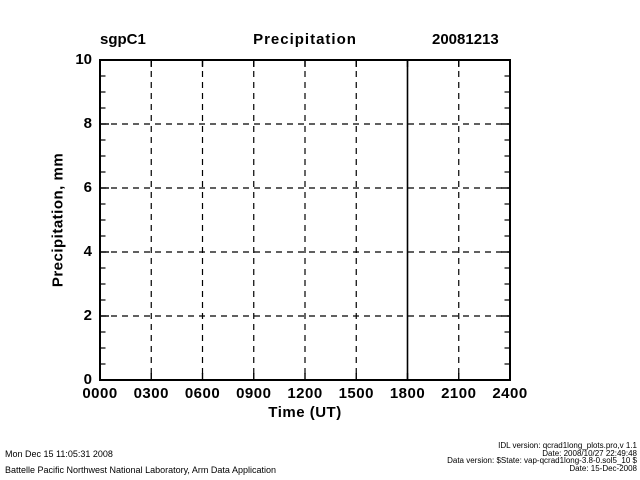 The width and height of the screenshot is (640, 480). Describe the element at coordinates (305, 412) in the screenshot. I see `x-axis-title: Time (UT)` at that location.